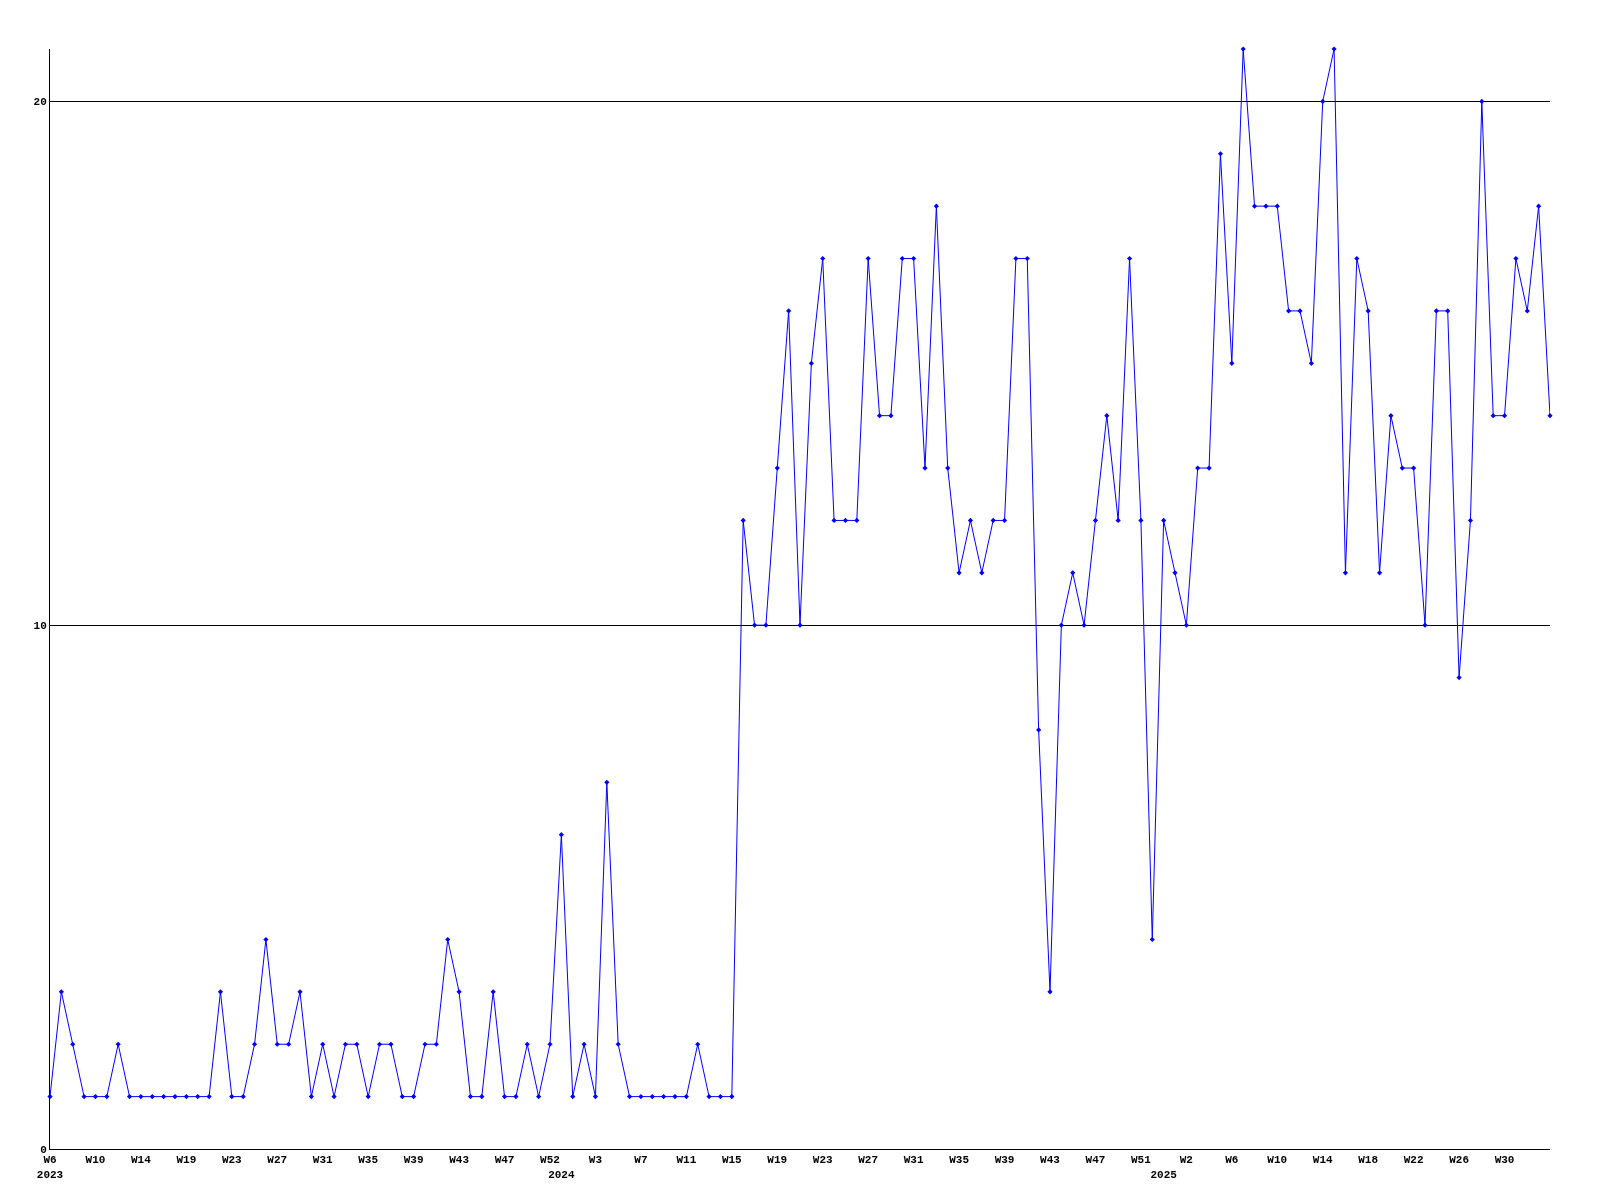 This screenshot has height=1200, width=1600. Describe the element at coordinates (1186, 1160) in the screenshot. I see `x-tick-label: W2` at that location.